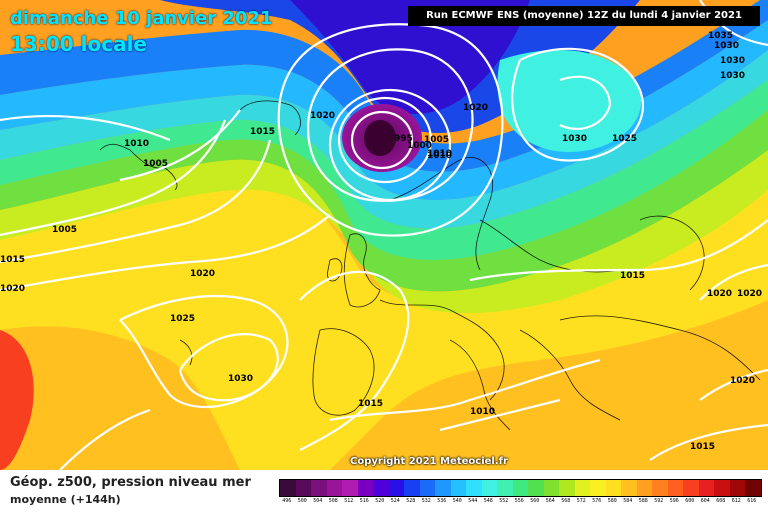 This screenshot has width=768, height=512. I want to click on isobar-label: 1000, so click(419, 146).